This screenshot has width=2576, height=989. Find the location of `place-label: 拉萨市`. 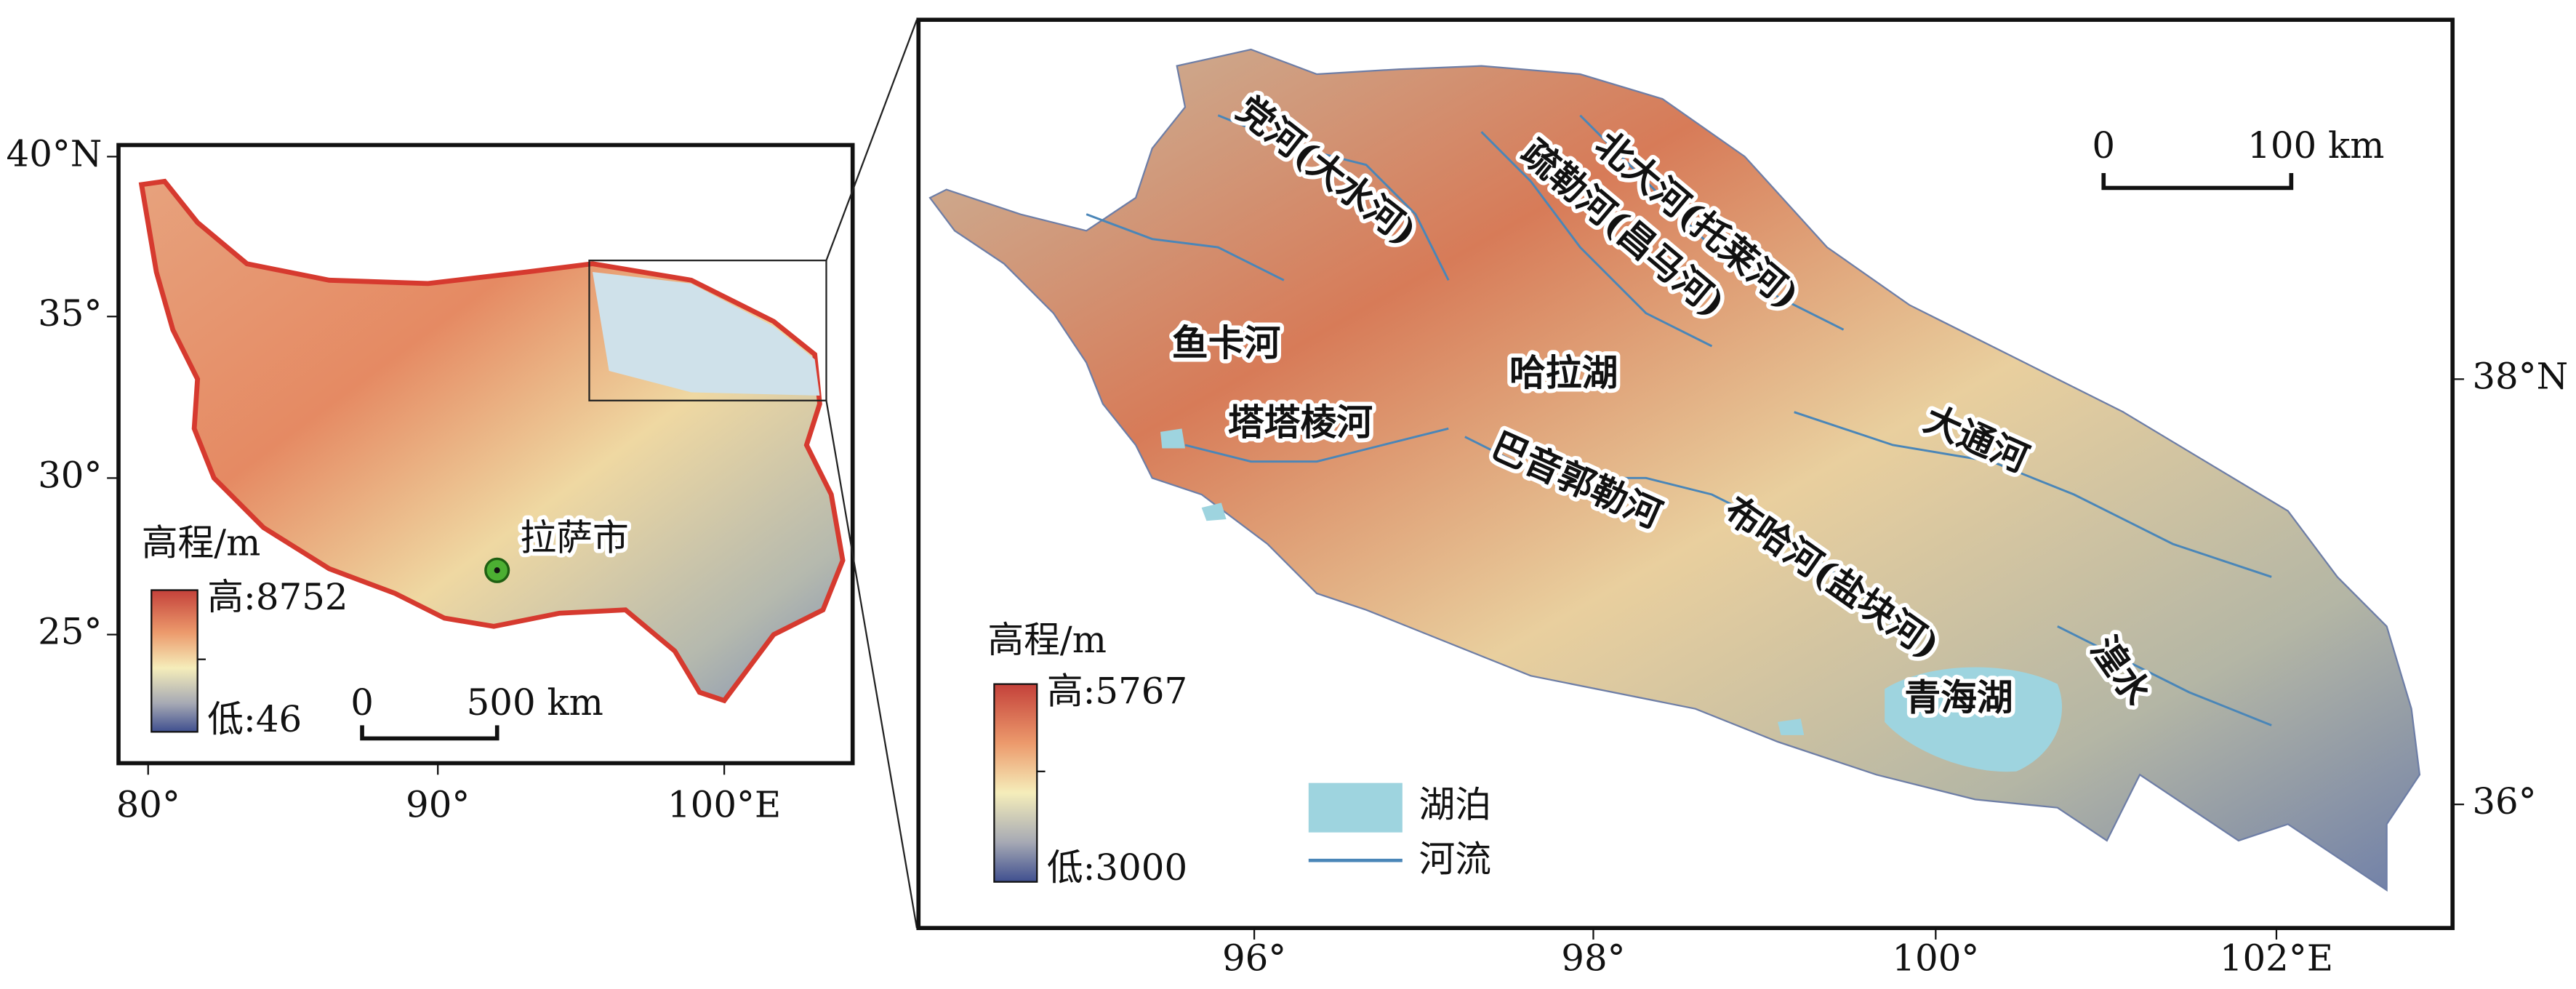

place-label: 拉萨市 is located at coordinates (574, 537).